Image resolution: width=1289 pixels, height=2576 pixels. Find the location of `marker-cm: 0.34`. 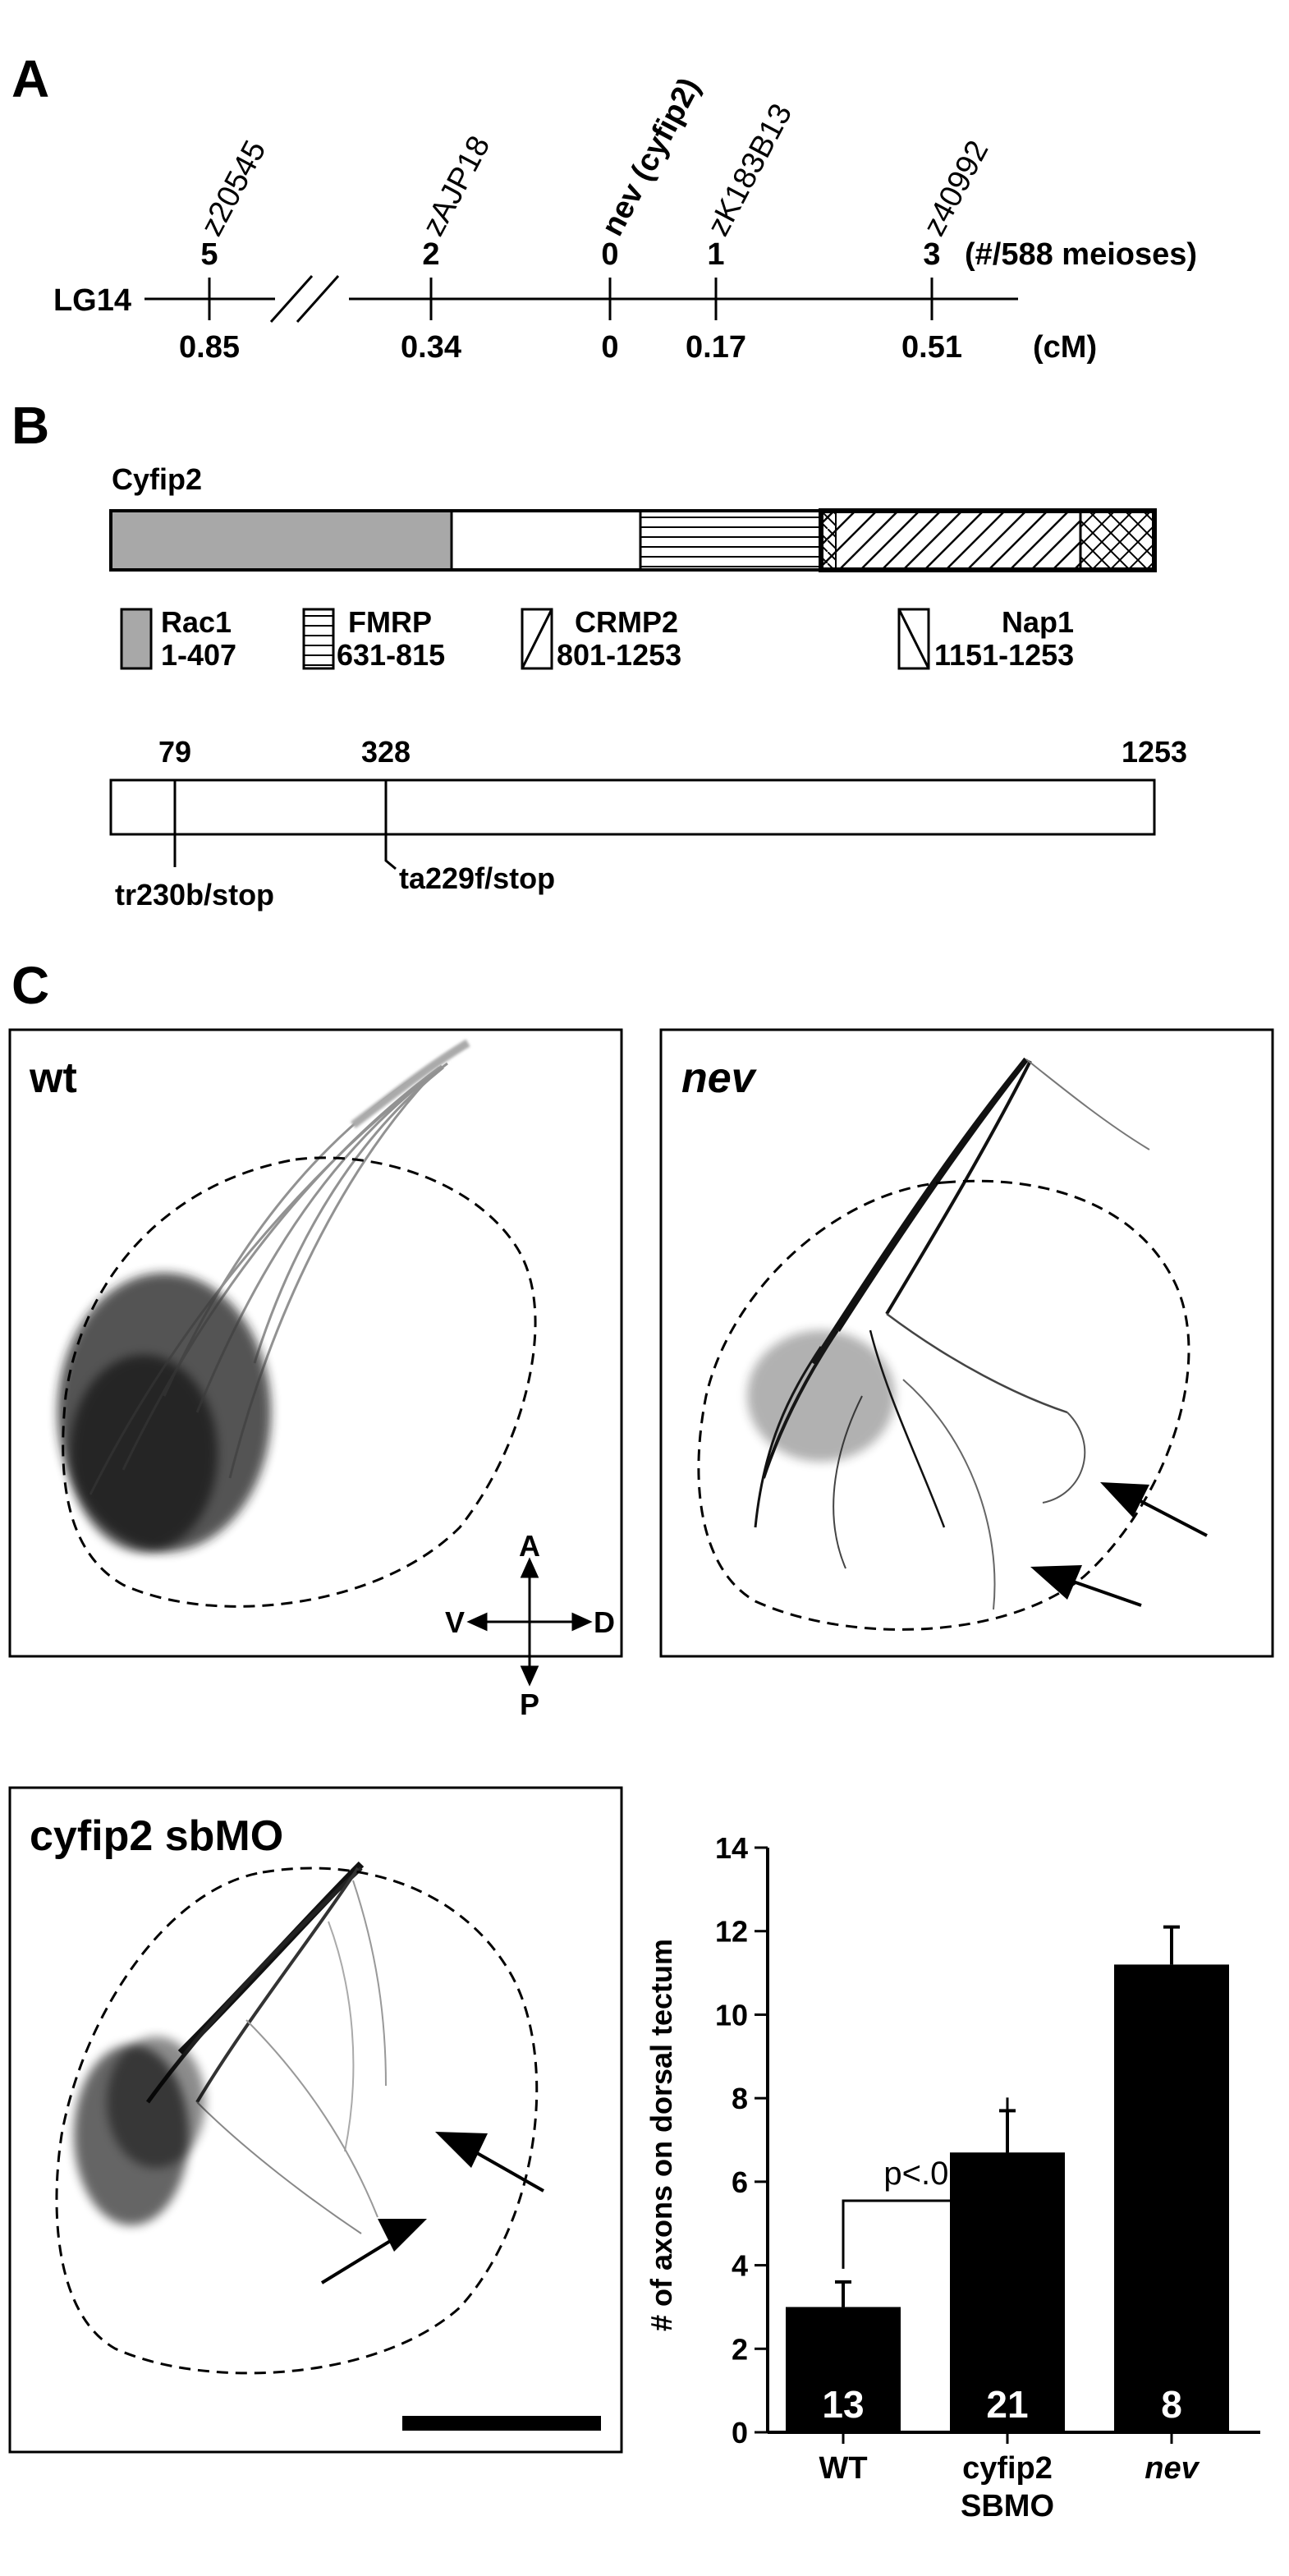

marker-cm: 0.34 is located at coordinates (431, 347).